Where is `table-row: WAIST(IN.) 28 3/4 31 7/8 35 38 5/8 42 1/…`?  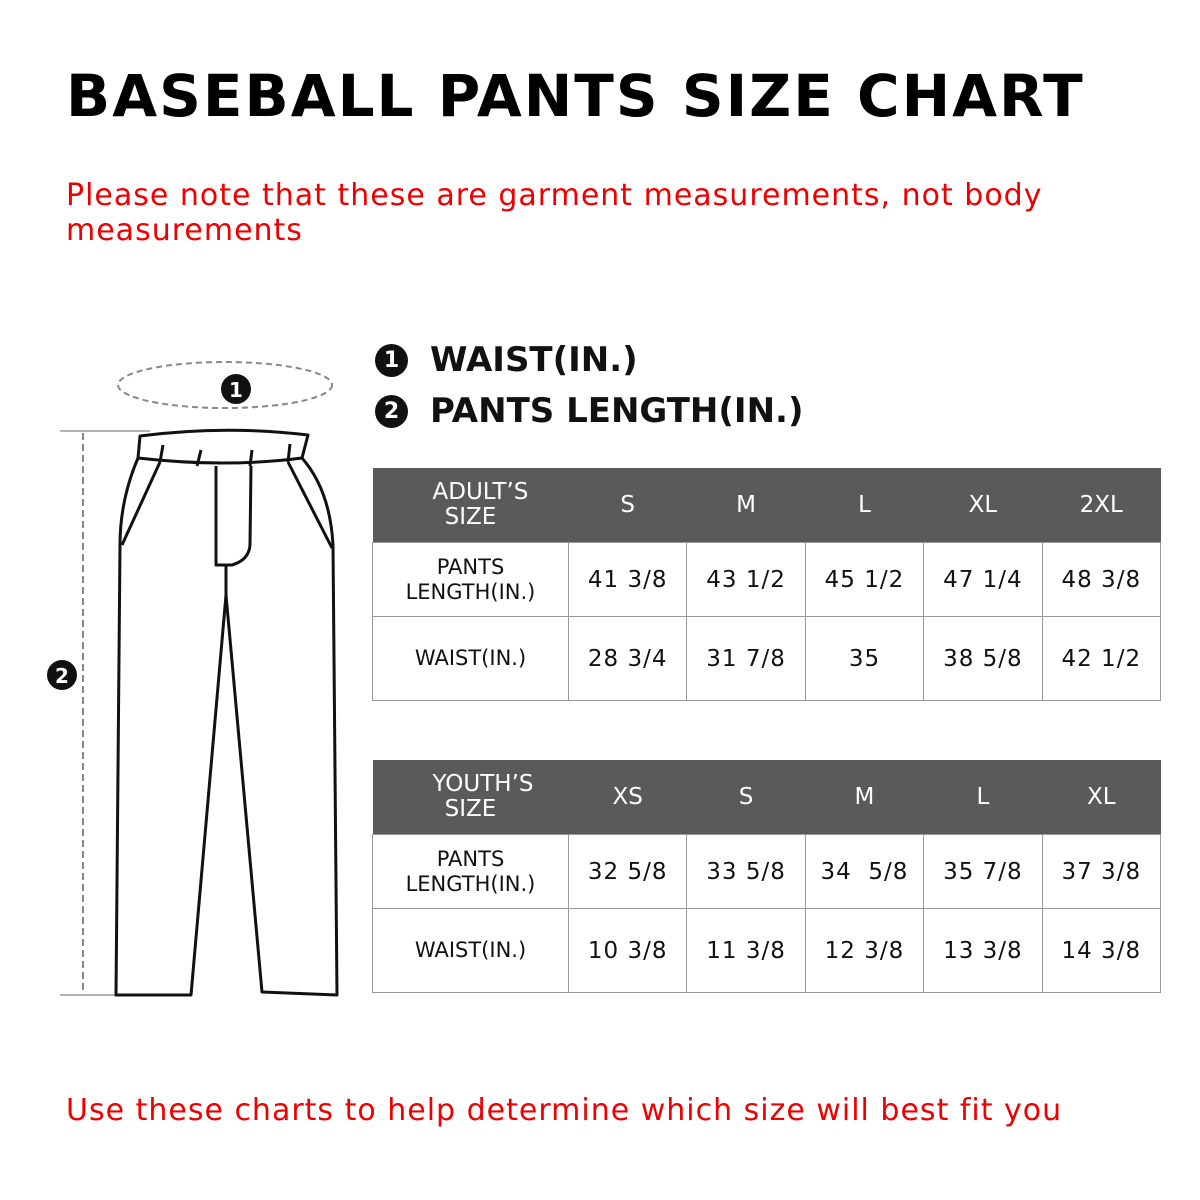
table-row: WAIST(IN.) 28 3/4 31 7/8 35 38 5/8 42 1/… is located at coordinates (767, 658).